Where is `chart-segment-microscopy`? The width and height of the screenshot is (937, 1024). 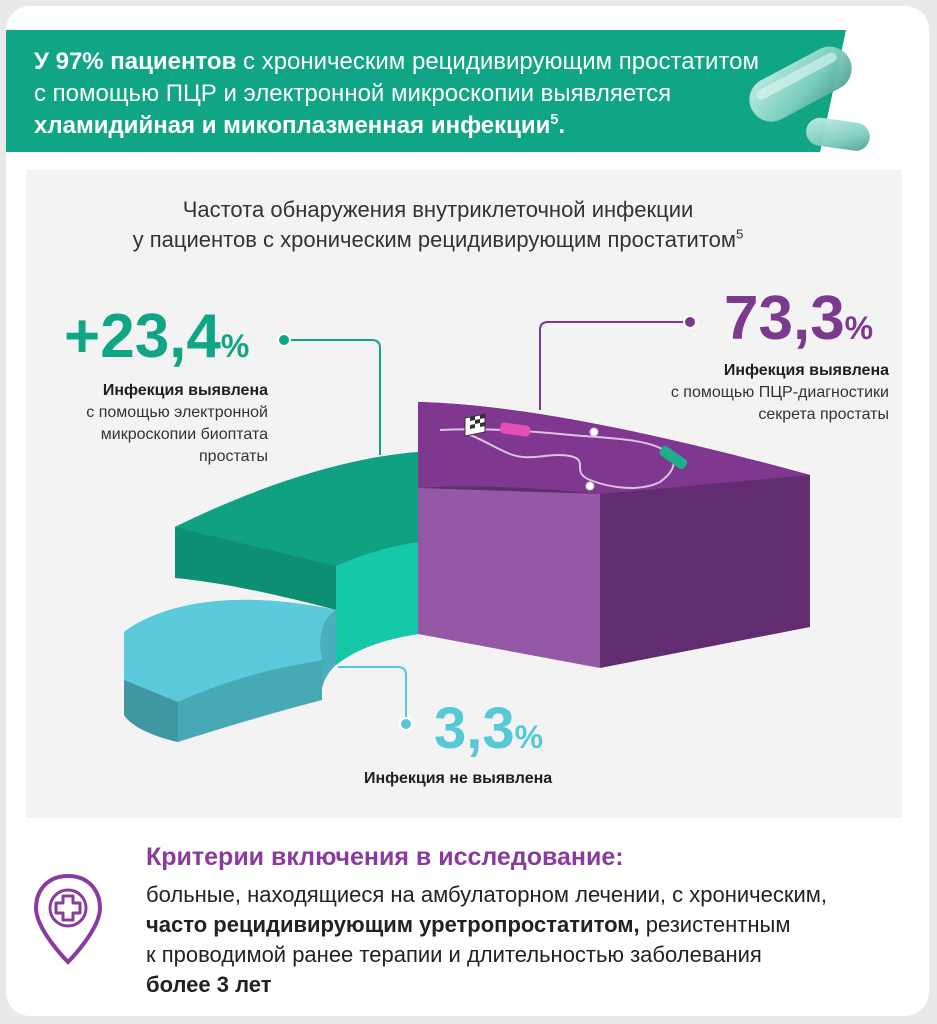
chart-segment-microscopy is located at coordinates (296, 558).